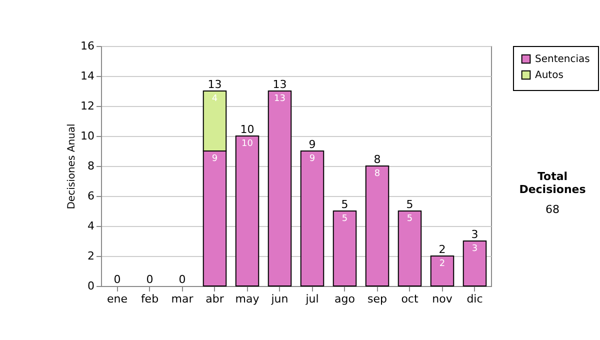 The height and width of the screenshot is (340, 600). What do you see at coordinates (311, 299) in the screenshot?
I see `x-tick-label: jul` at bounding box center [311, 299].